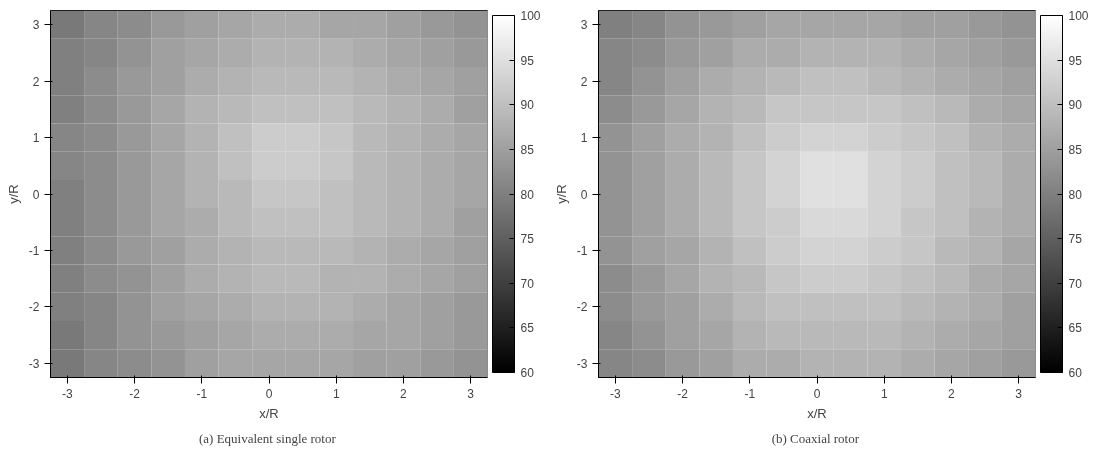 The image size is (1104, 453). Describe the element at coordinates (815, 438) in the screenshot. I see `text: (b) Coaxial rotor` at that location.